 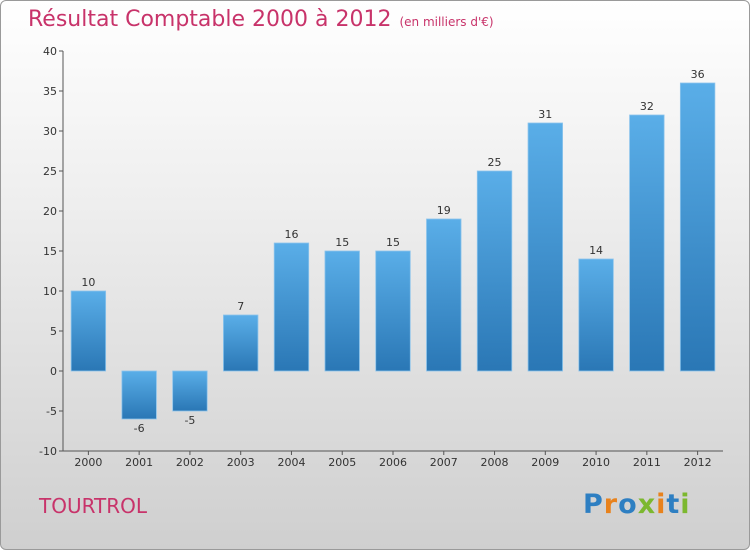 What do you see at coordinates (240, 306) in the screenshot?
I see `data-label: 7` at bounding box center [240, 306].